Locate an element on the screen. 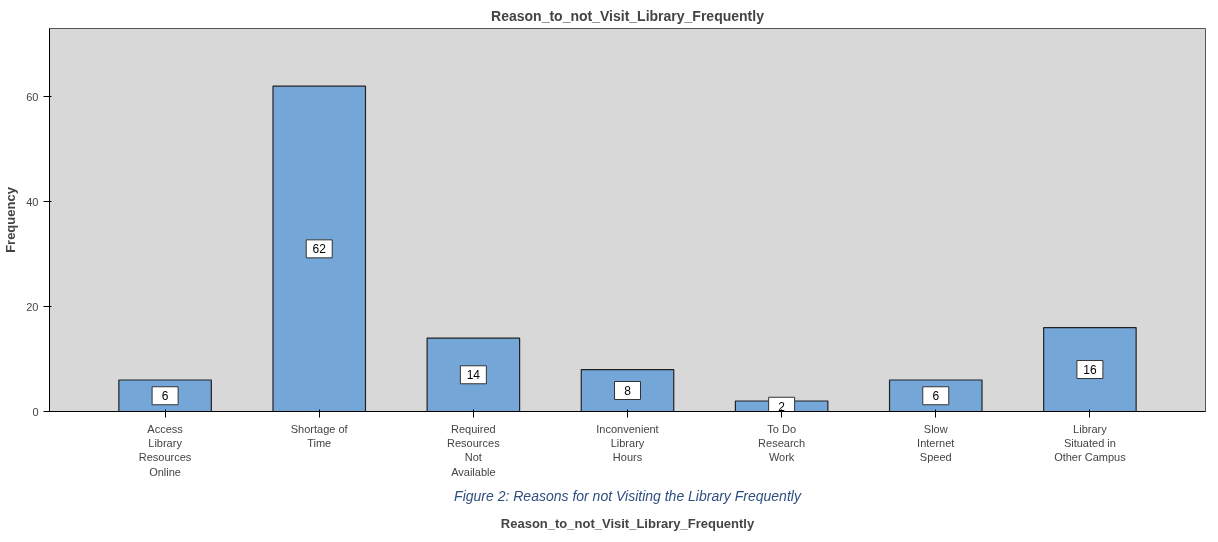  x-tick-label: Slow Internet Speed is located at coordinates (936, 443).